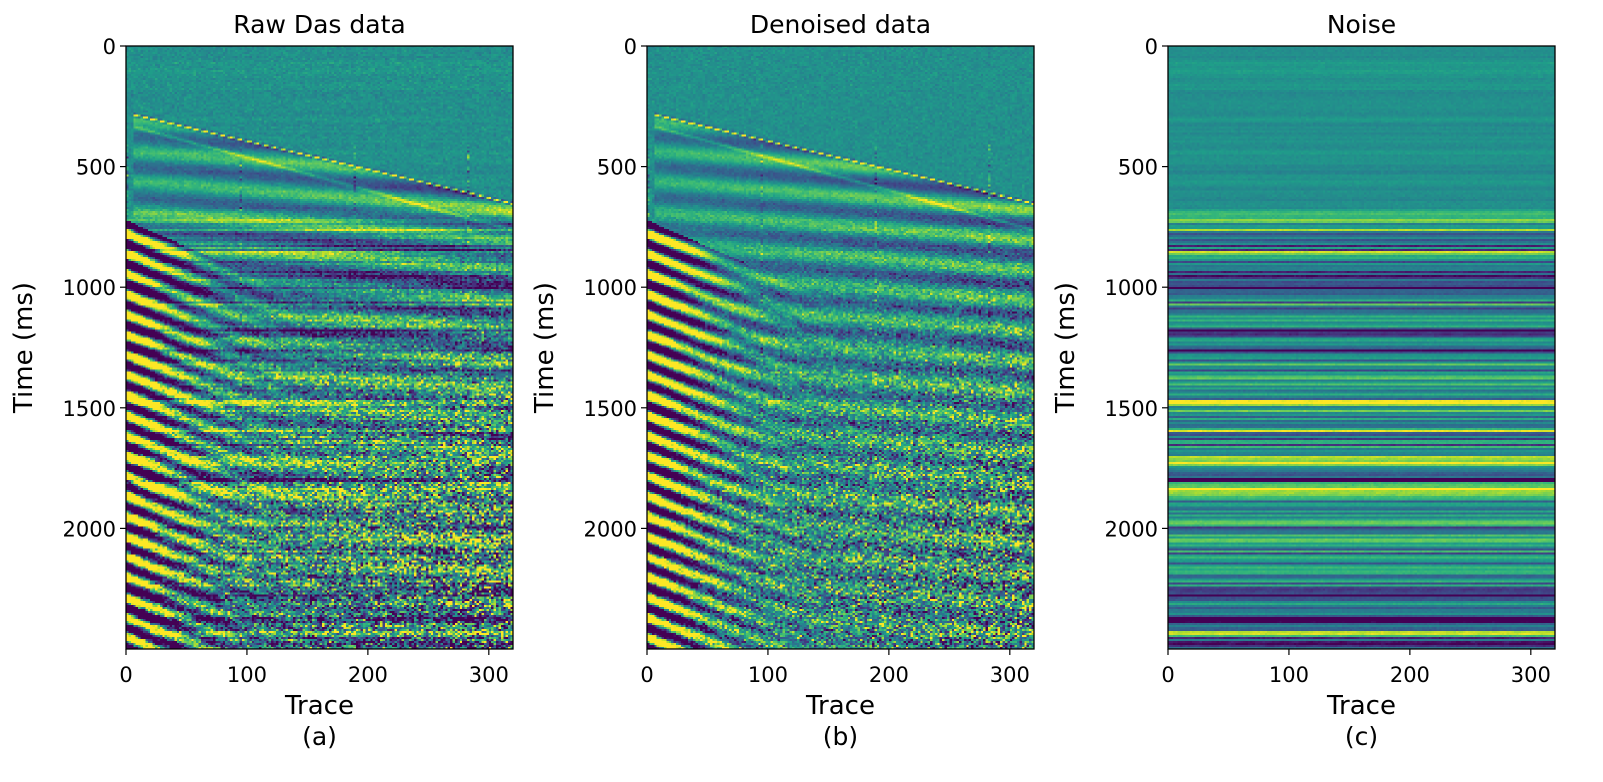  Describe the element at coordinates (840, 736) in the screenshot. I see `panel-caption: (b)` at that location.